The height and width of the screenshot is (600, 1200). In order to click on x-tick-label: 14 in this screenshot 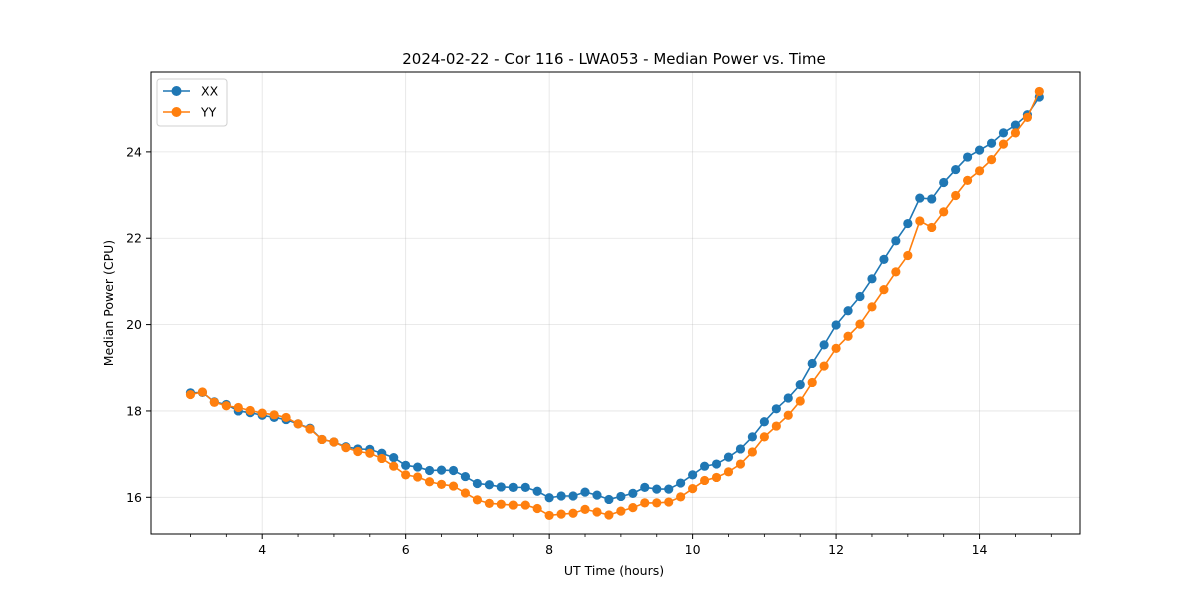, I will do `click(980, 549)`.